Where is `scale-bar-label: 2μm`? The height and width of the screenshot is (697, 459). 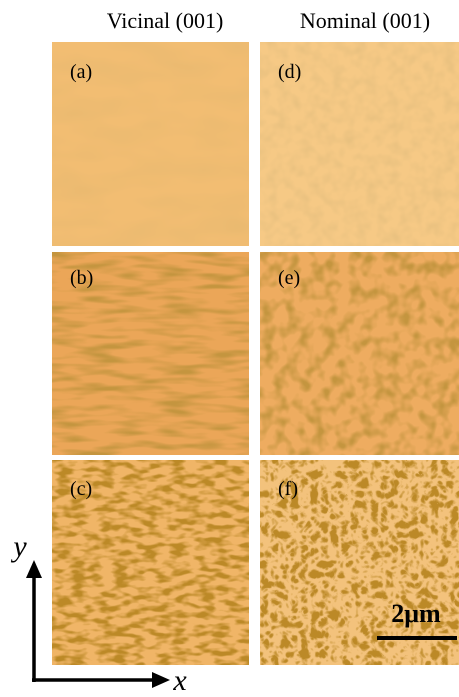 scale-bar-label: 2μm is located at coordinates (416, 613).